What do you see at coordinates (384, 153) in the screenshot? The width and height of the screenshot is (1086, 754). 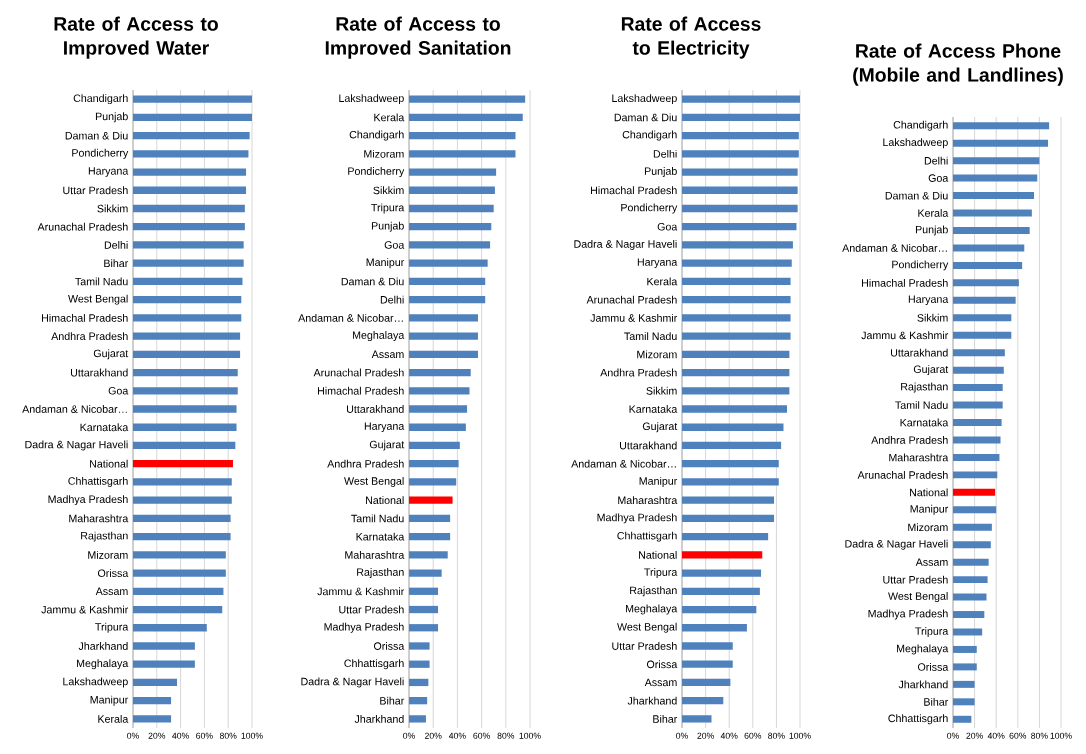 I see `y-tick-label: Mizoram` at bounding box center [384, 153].